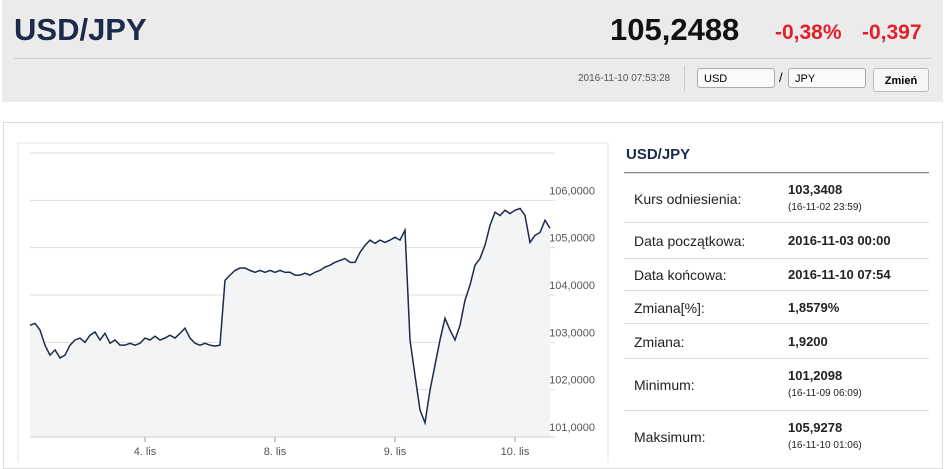 This screenshot has width=945, height=469. I want to click on row-note: (16-11-09 06:09), so click(825, 393).